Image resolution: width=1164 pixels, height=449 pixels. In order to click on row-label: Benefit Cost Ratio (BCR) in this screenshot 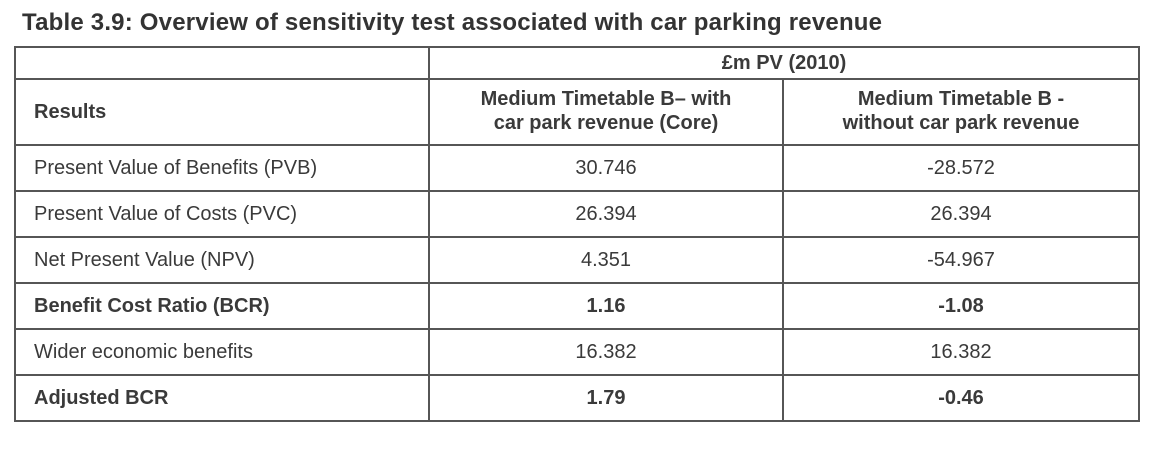, I will do `click(222, 306)`.